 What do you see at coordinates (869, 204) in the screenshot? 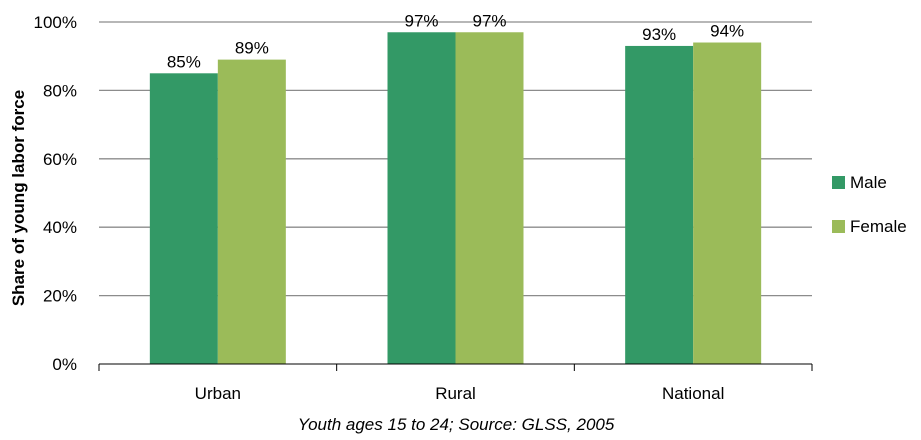
I see `legend: Male Female` at bounding box center [869, 204].